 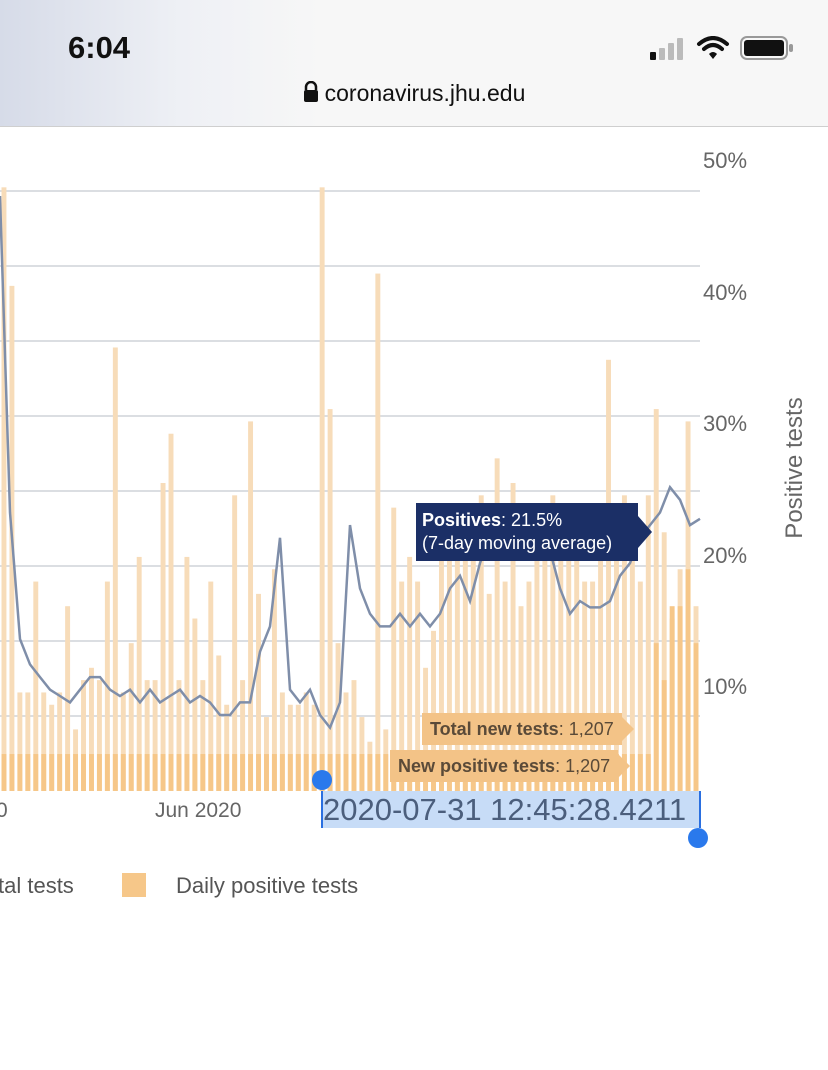 What do you see at coordinates (510, 766) in the screenshot?
I see `new-positive-tooltip: New positive tests: 1,207` at bounding box center [510, 766].